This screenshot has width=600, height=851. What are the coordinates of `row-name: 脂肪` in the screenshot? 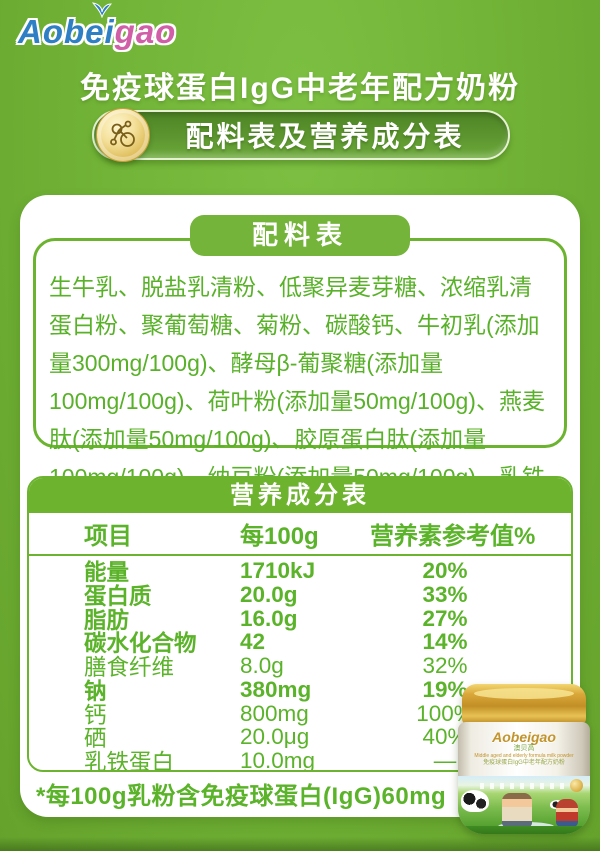 It's located at (107, 620).